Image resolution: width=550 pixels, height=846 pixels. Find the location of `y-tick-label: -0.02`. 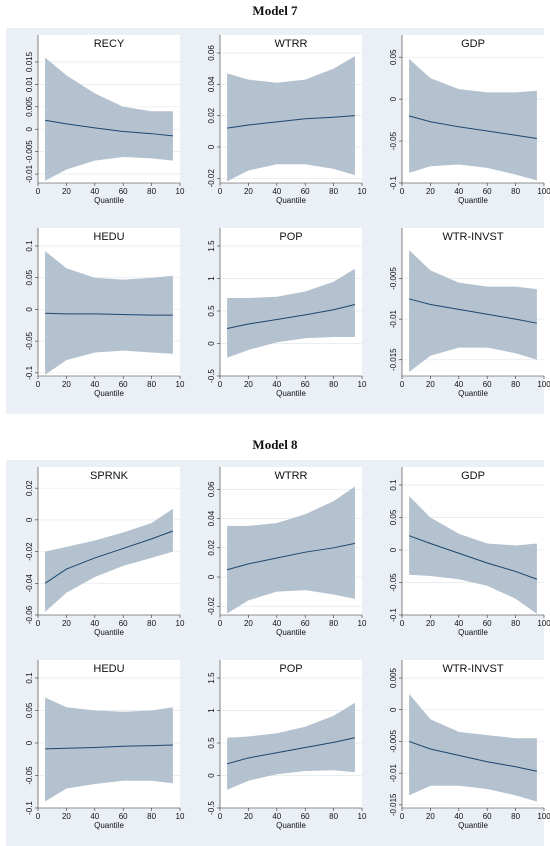

y-tick-label: -0.02 is located at coordinates (211, 606).